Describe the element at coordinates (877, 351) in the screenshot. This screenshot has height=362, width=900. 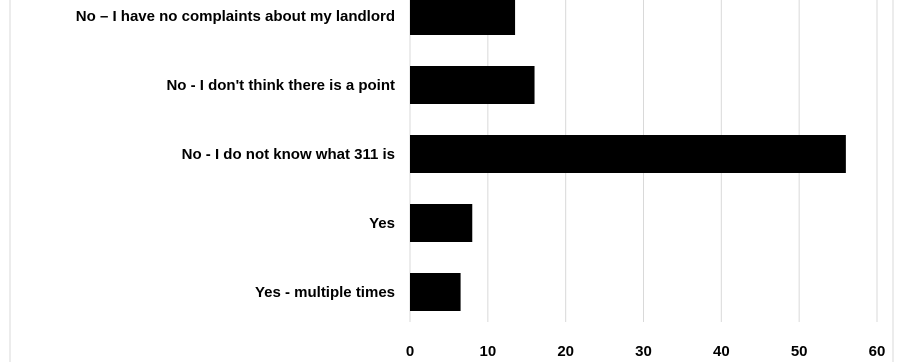
I see `x-tick-label: 60` at that location.